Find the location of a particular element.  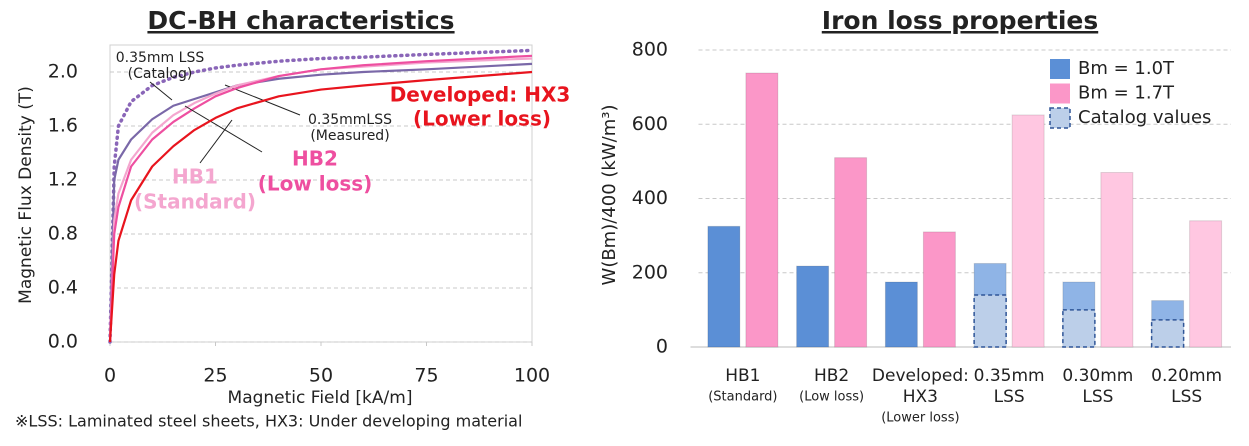

x-tick-label: 25 is located at coordinates (215, 376).